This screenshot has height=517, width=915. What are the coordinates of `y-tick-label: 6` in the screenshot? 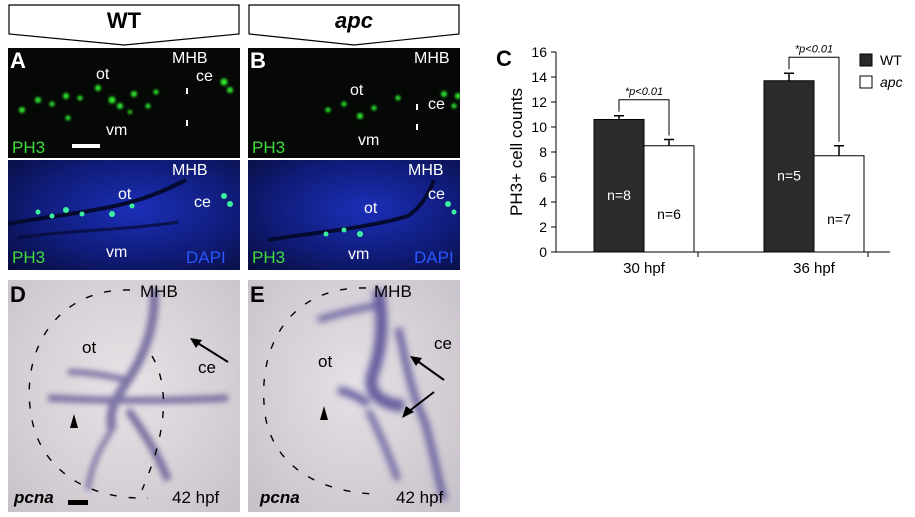 It's located at (543, 177).